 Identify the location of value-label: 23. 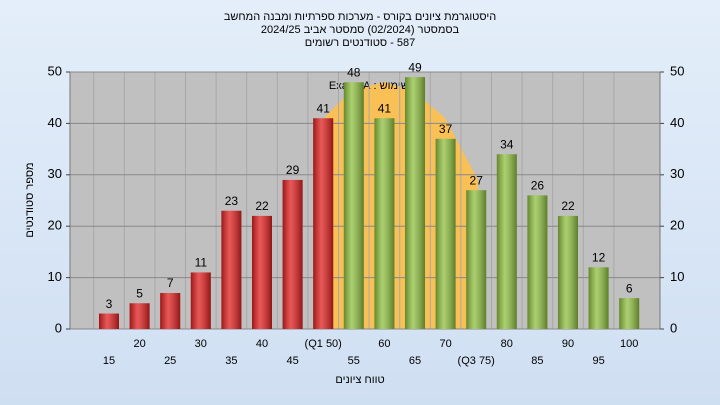
(232, 201).